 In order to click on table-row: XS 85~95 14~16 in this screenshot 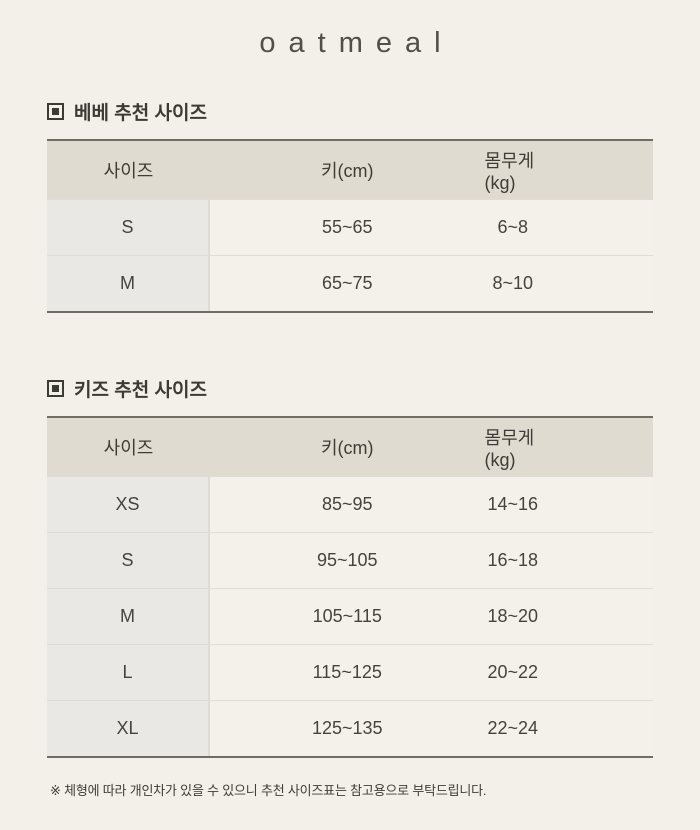, I will do `click(350, 504)`.